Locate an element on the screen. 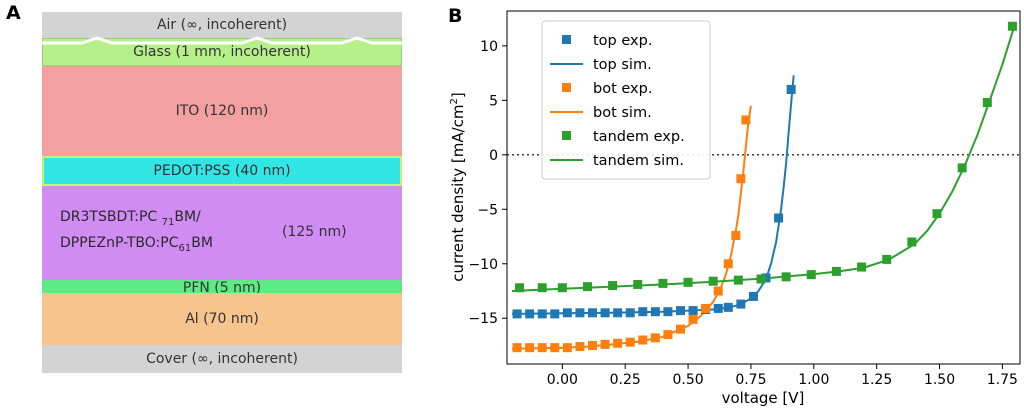  ito-label: ITO (120 nm) is located at coordinates (222, 111).